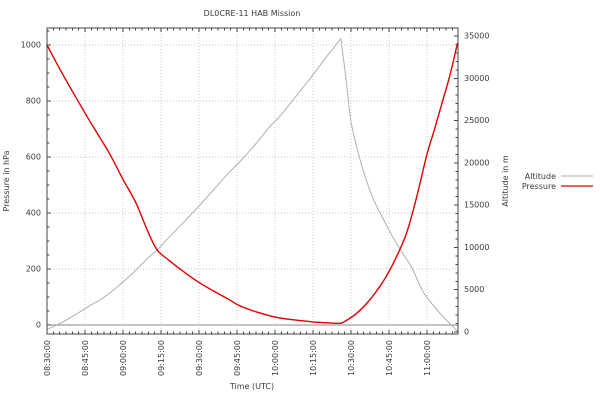 This screenshot has width=600, height=400. I want to click on legend-label-pressure: Pressure, so click(539, 186).